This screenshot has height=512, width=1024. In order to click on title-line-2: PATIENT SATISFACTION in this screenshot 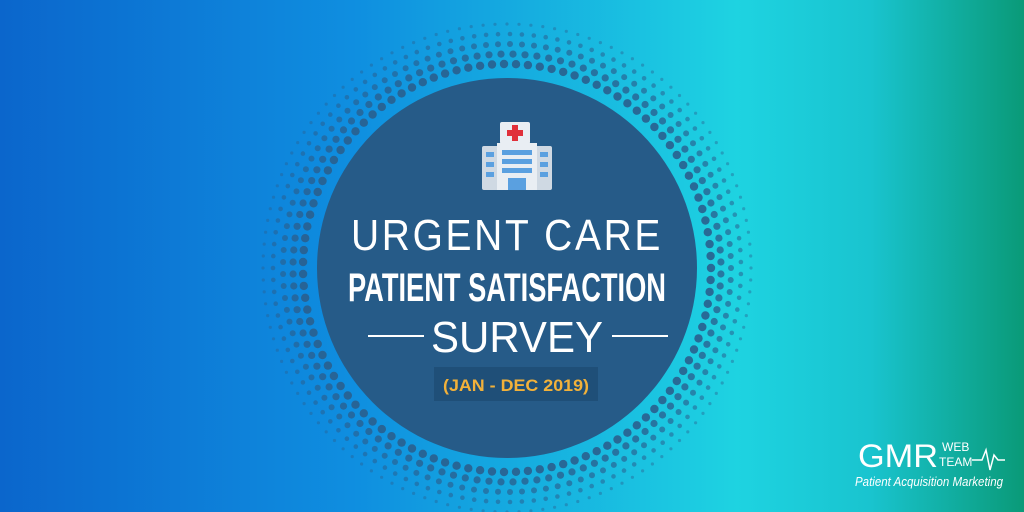, I will do `click(507, 288)`.